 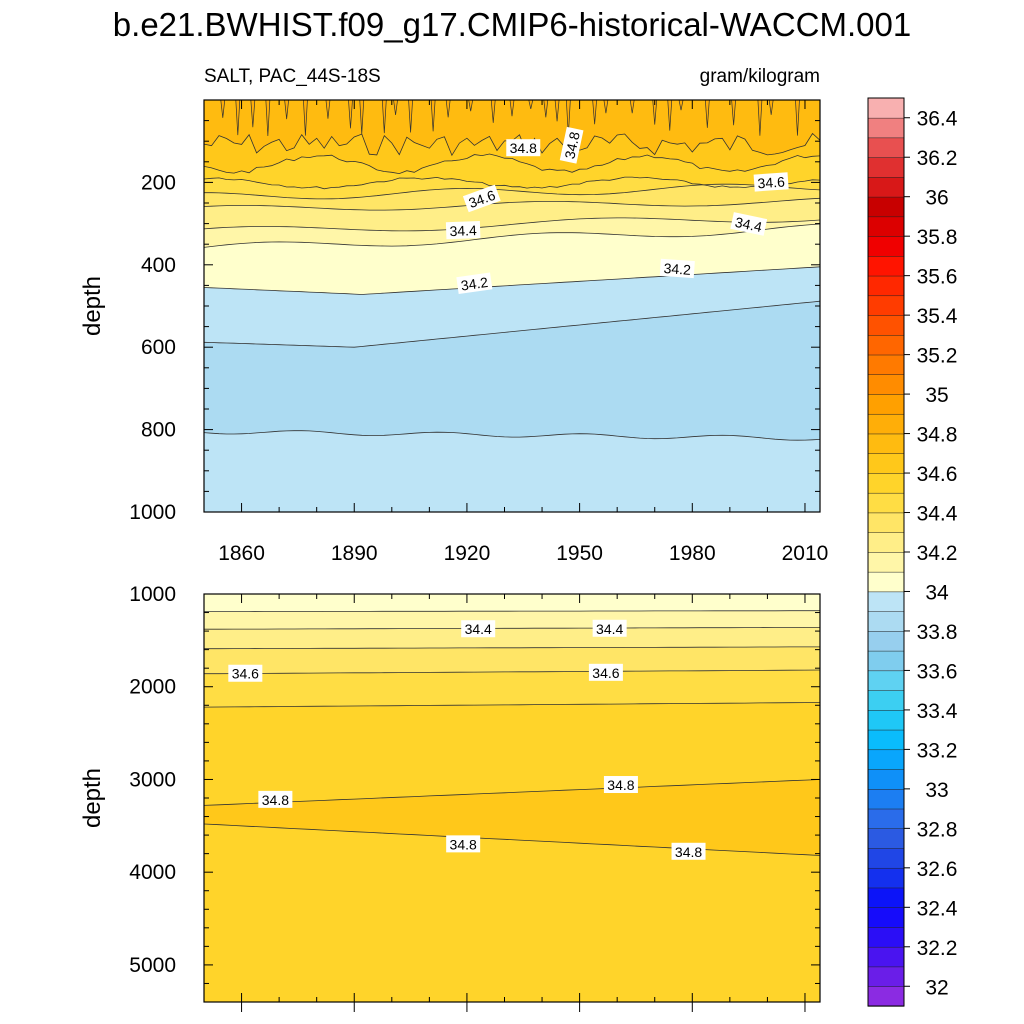 What do you see at coordinates (937, 474) in the screenshot?
I see `colorbar-tick-label: 34.6` at bounding box center [937, 474].